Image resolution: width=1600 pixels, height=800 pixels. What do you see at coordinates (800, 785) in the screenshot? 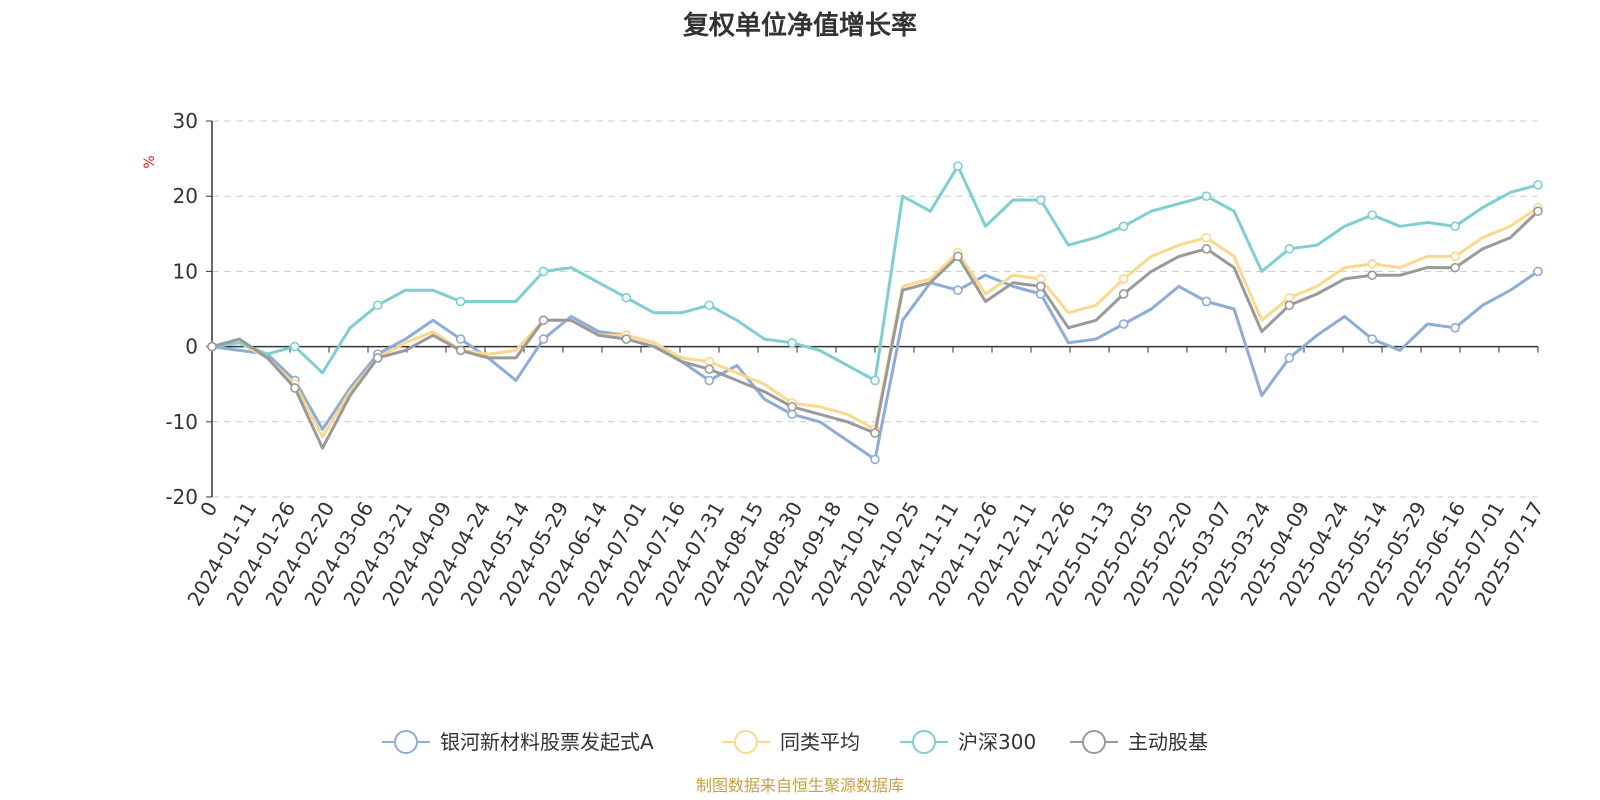
I see `source-note: 制图数据来自恒生聚源数据库` at bounding box center [800, 785].